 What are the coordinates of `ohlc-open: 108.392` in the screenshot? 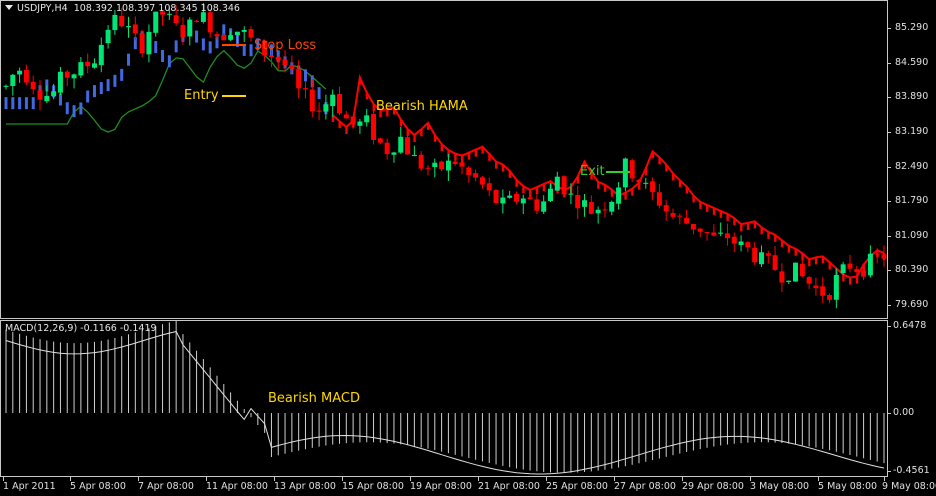 It's located at (93, 8).